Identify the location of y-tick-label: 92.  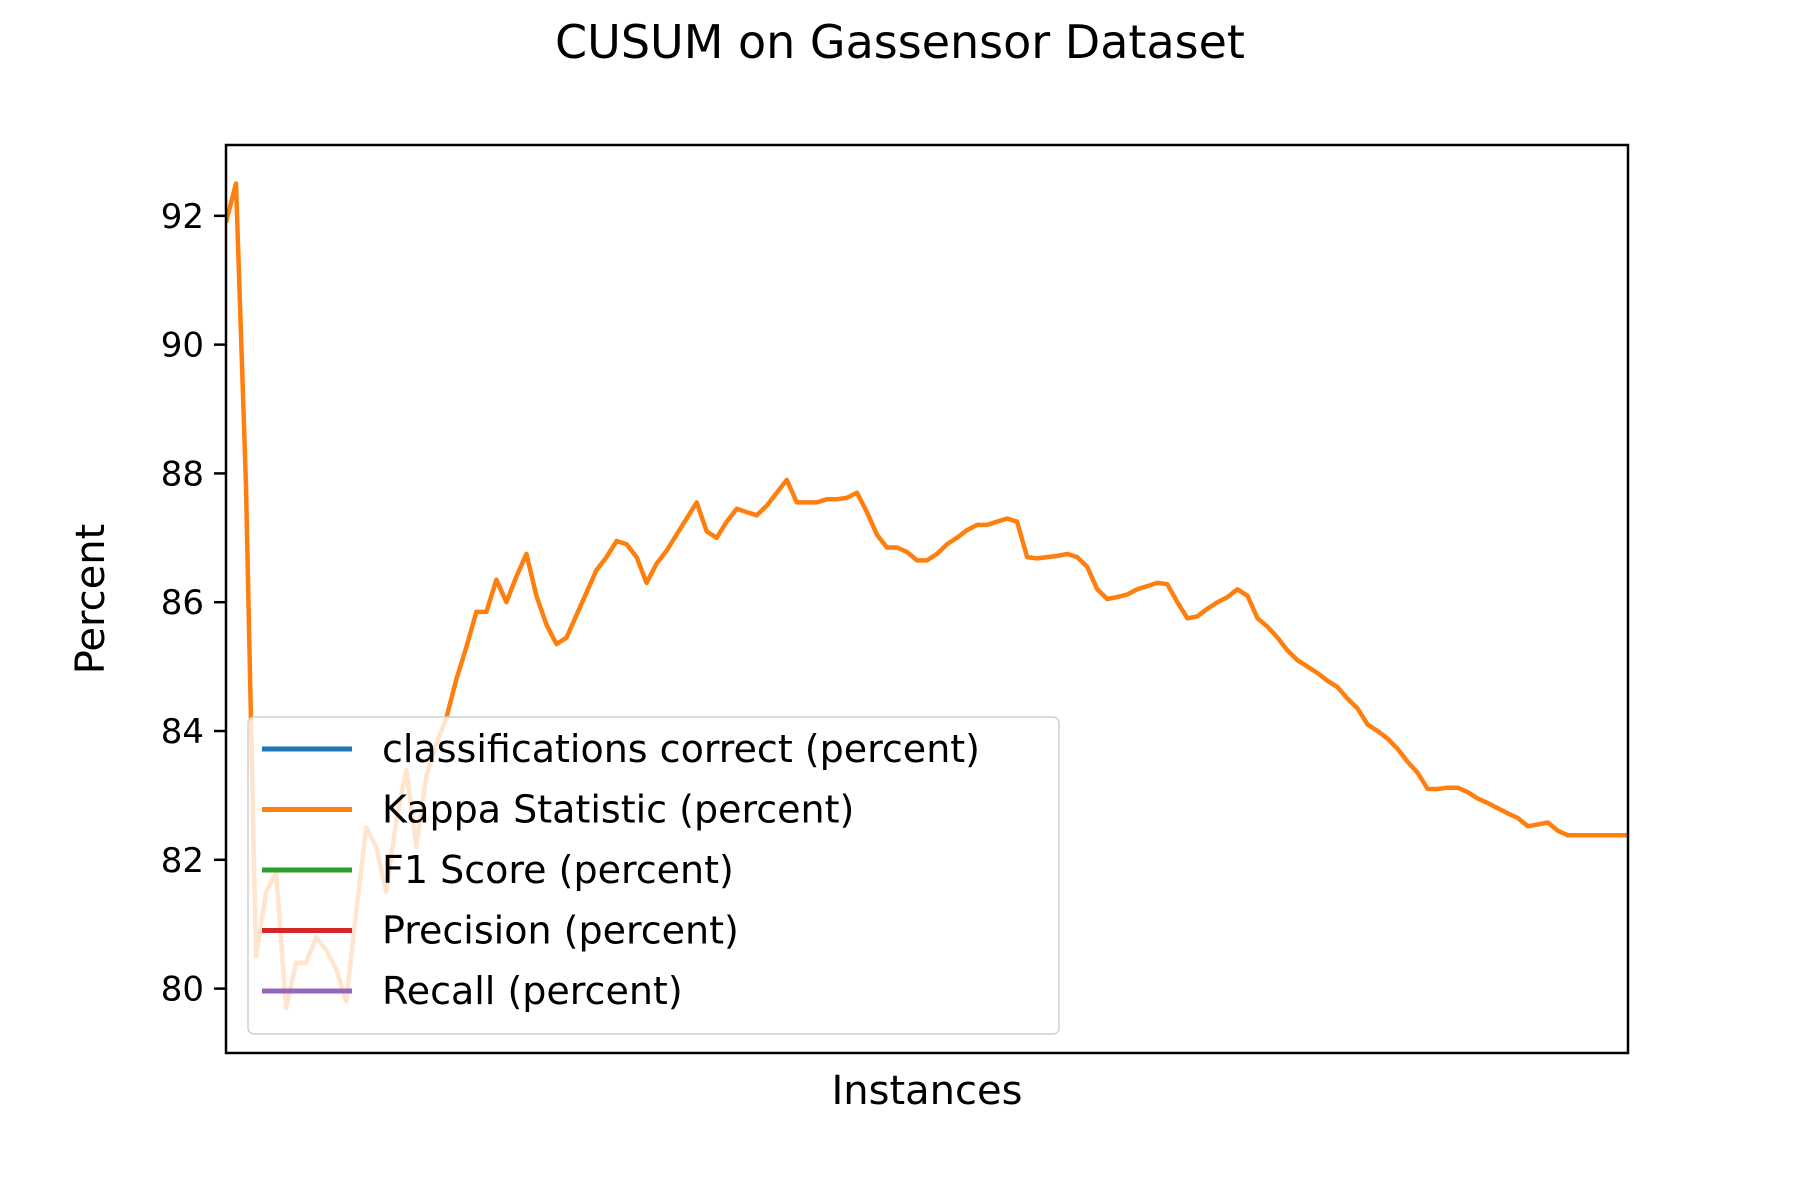
(182, 217).